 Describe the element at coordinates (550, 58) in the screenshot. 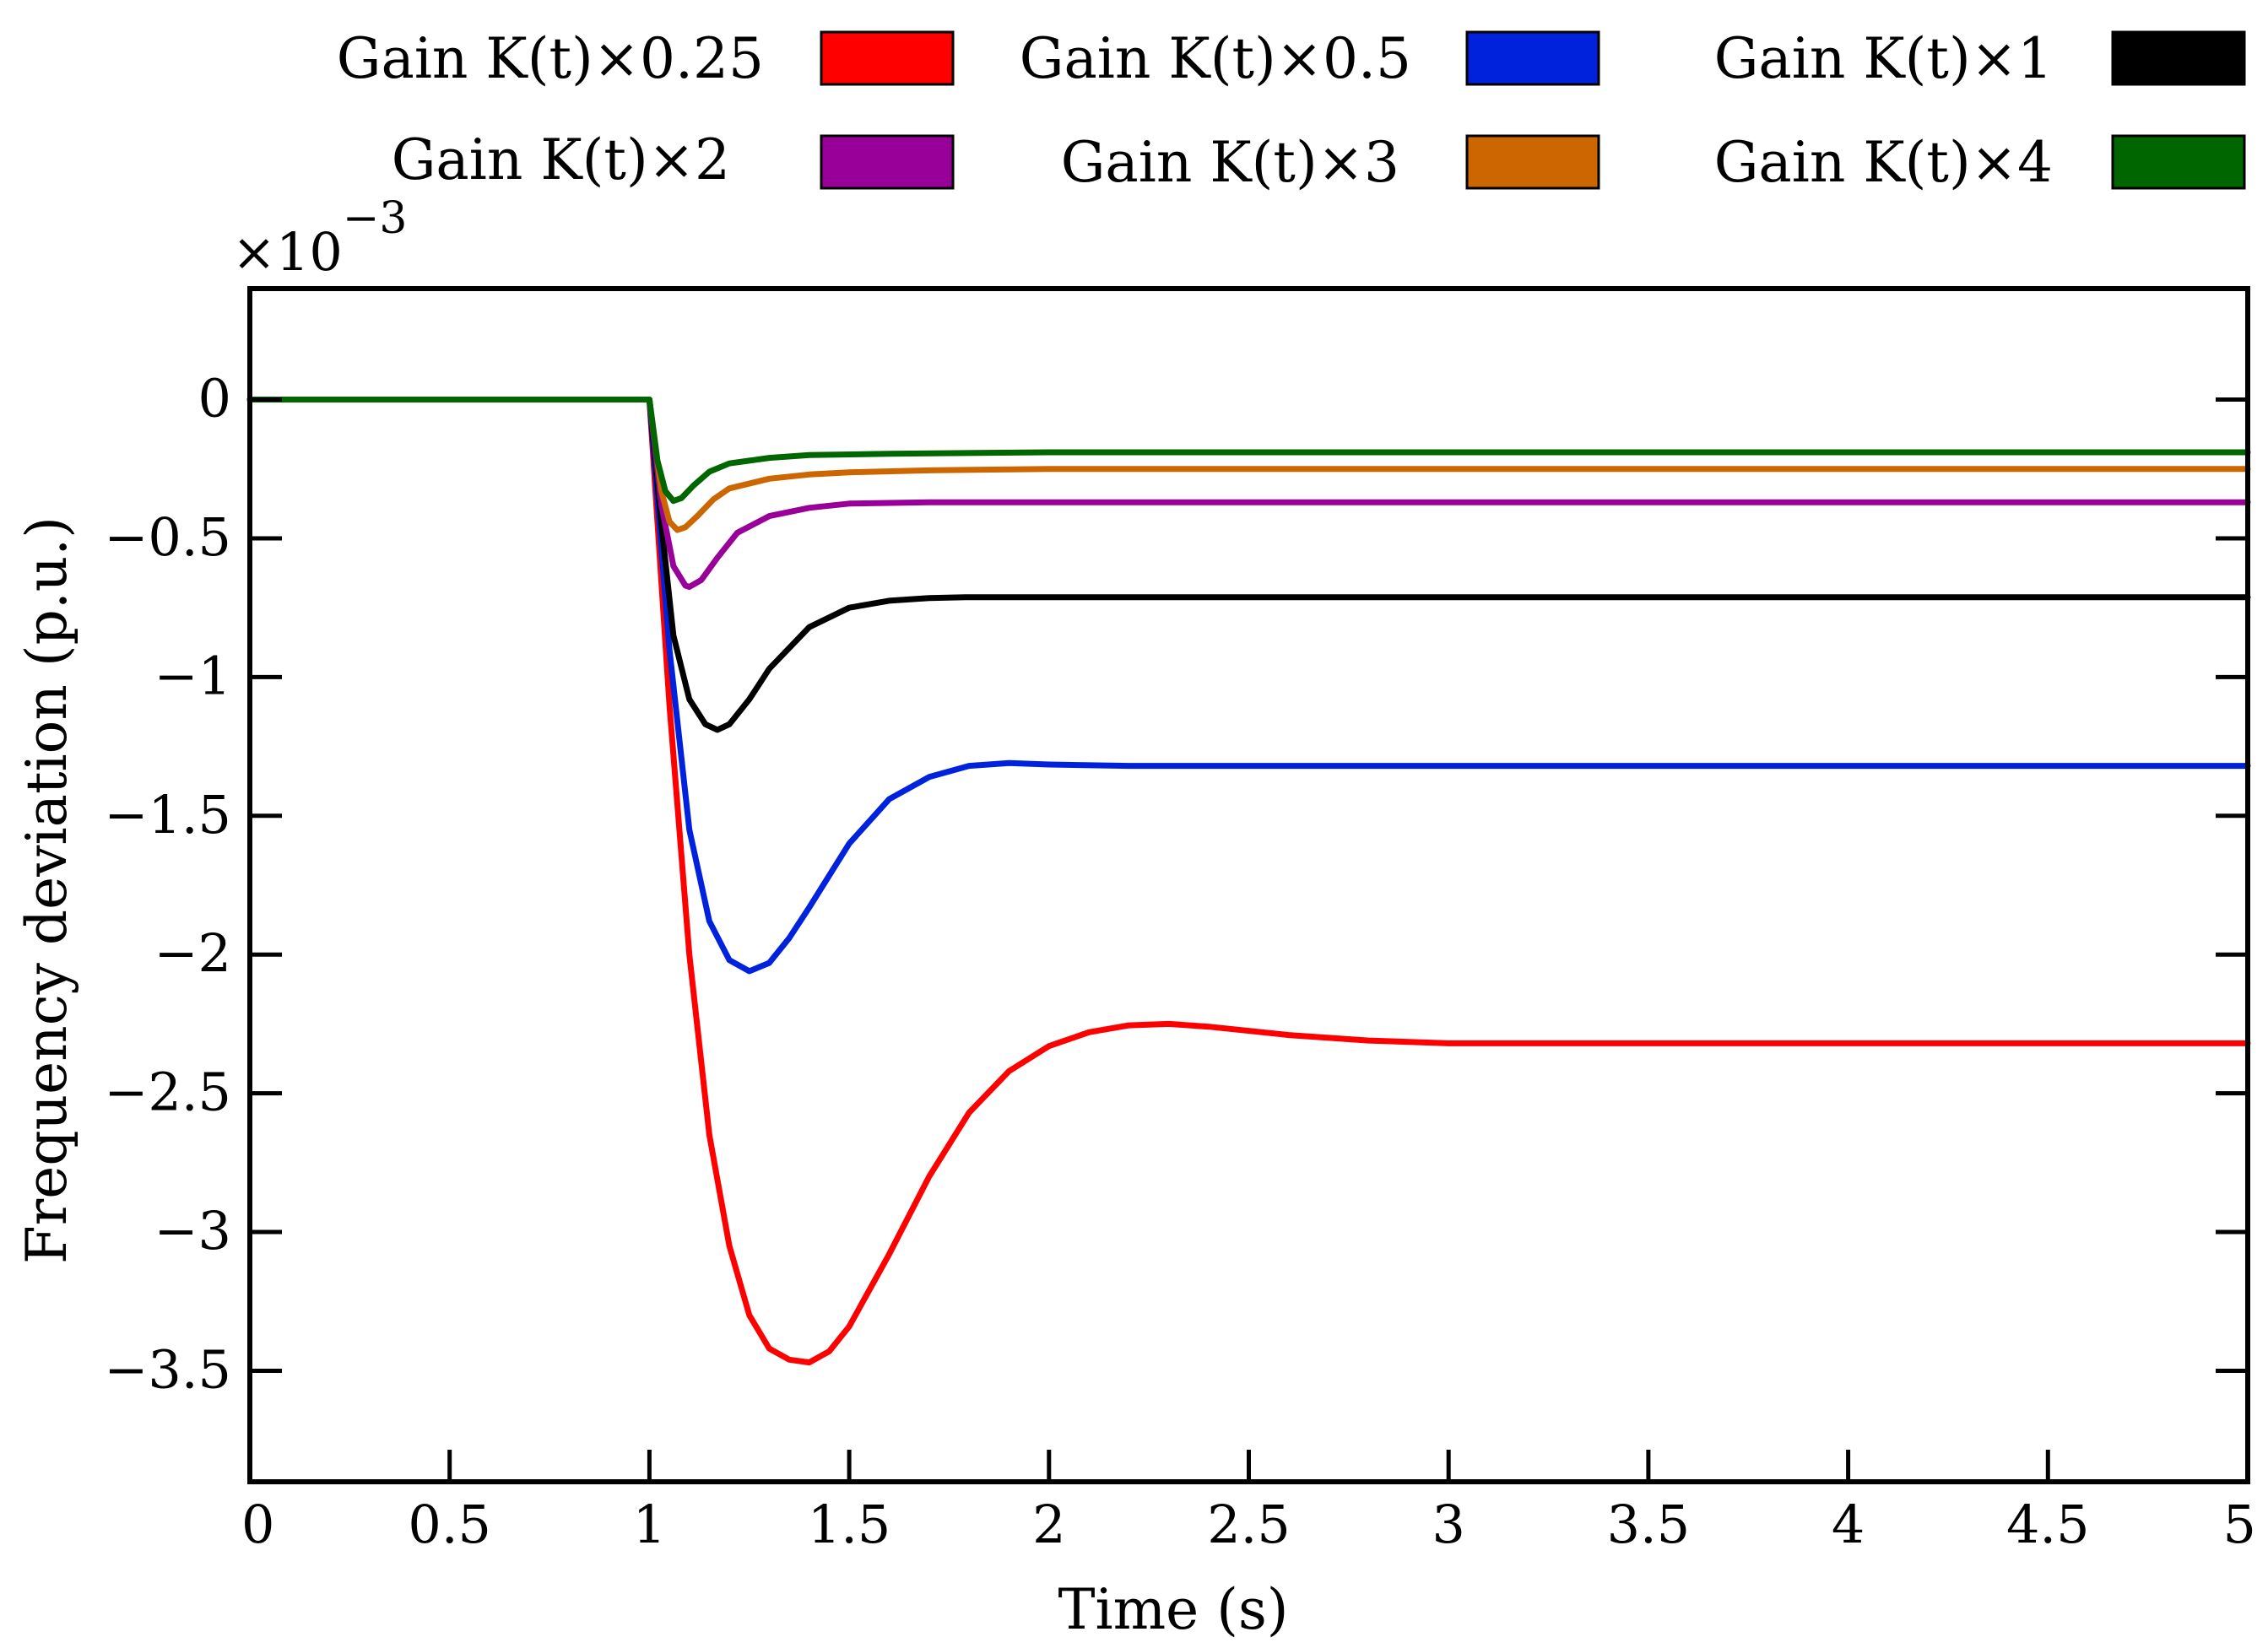

I see `legend-label: Gain K(t)×0.25` at that location.